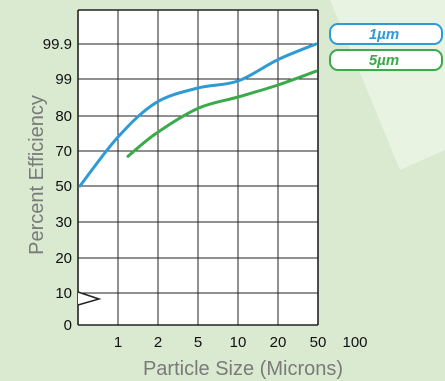 The height and width of the screenshot is (381, 445). I want to click on x-tick-label: 10, so click(238, 342).